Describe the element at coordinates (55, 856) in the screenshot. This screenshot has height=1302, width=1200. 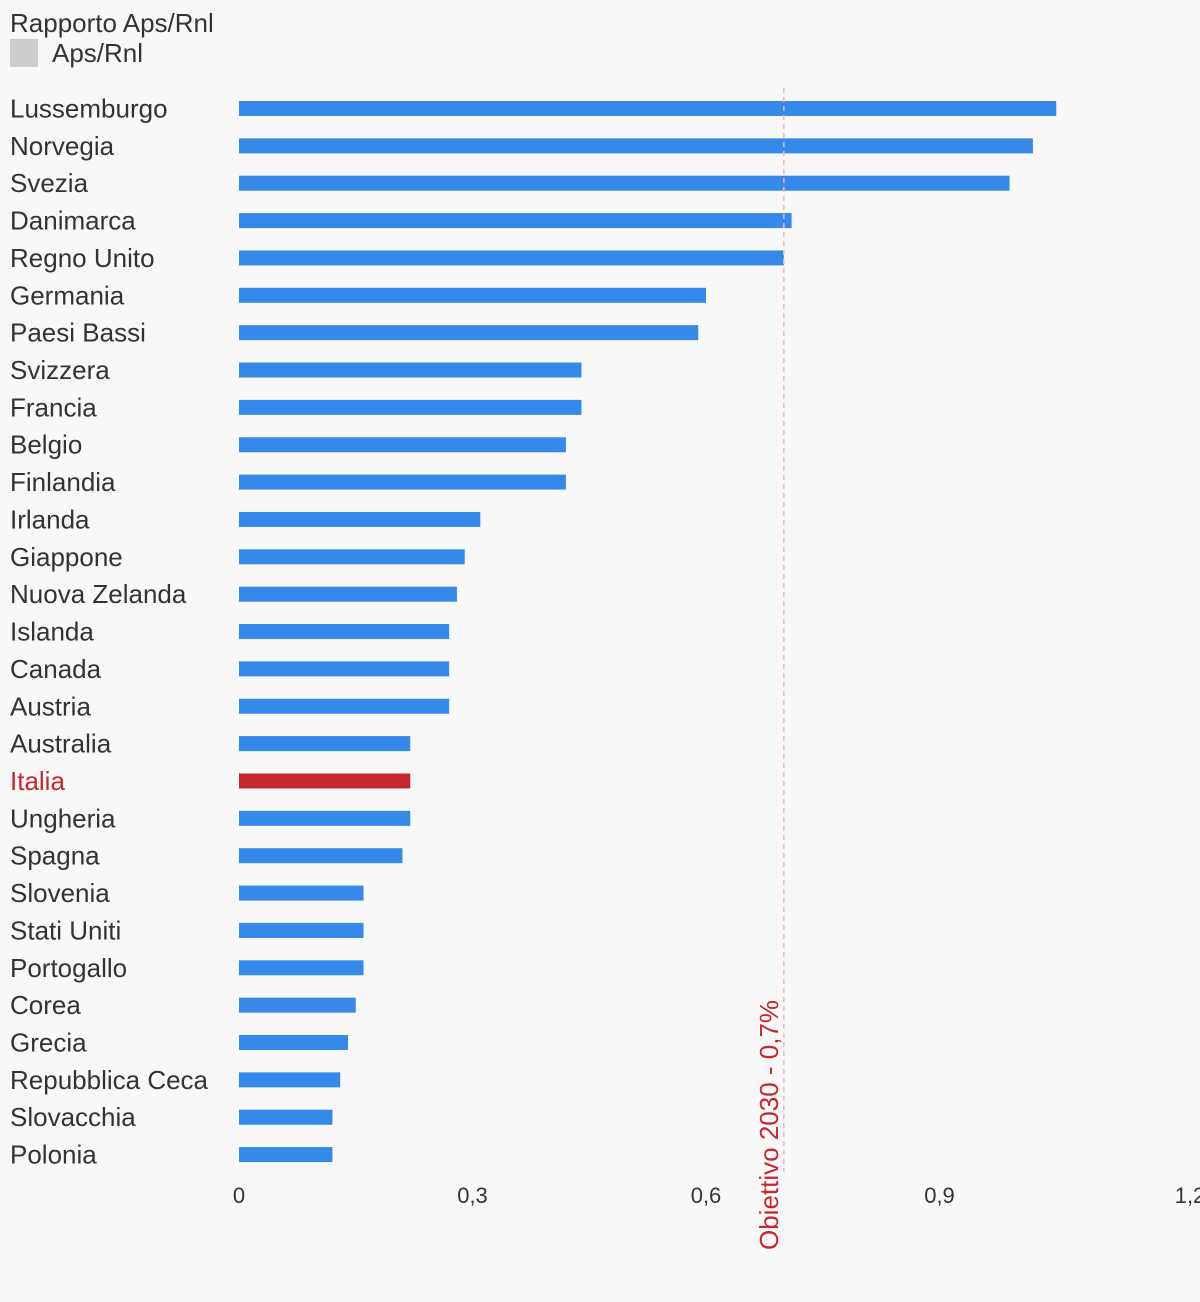
I see `category-label-spagna: Spagna` at that location.